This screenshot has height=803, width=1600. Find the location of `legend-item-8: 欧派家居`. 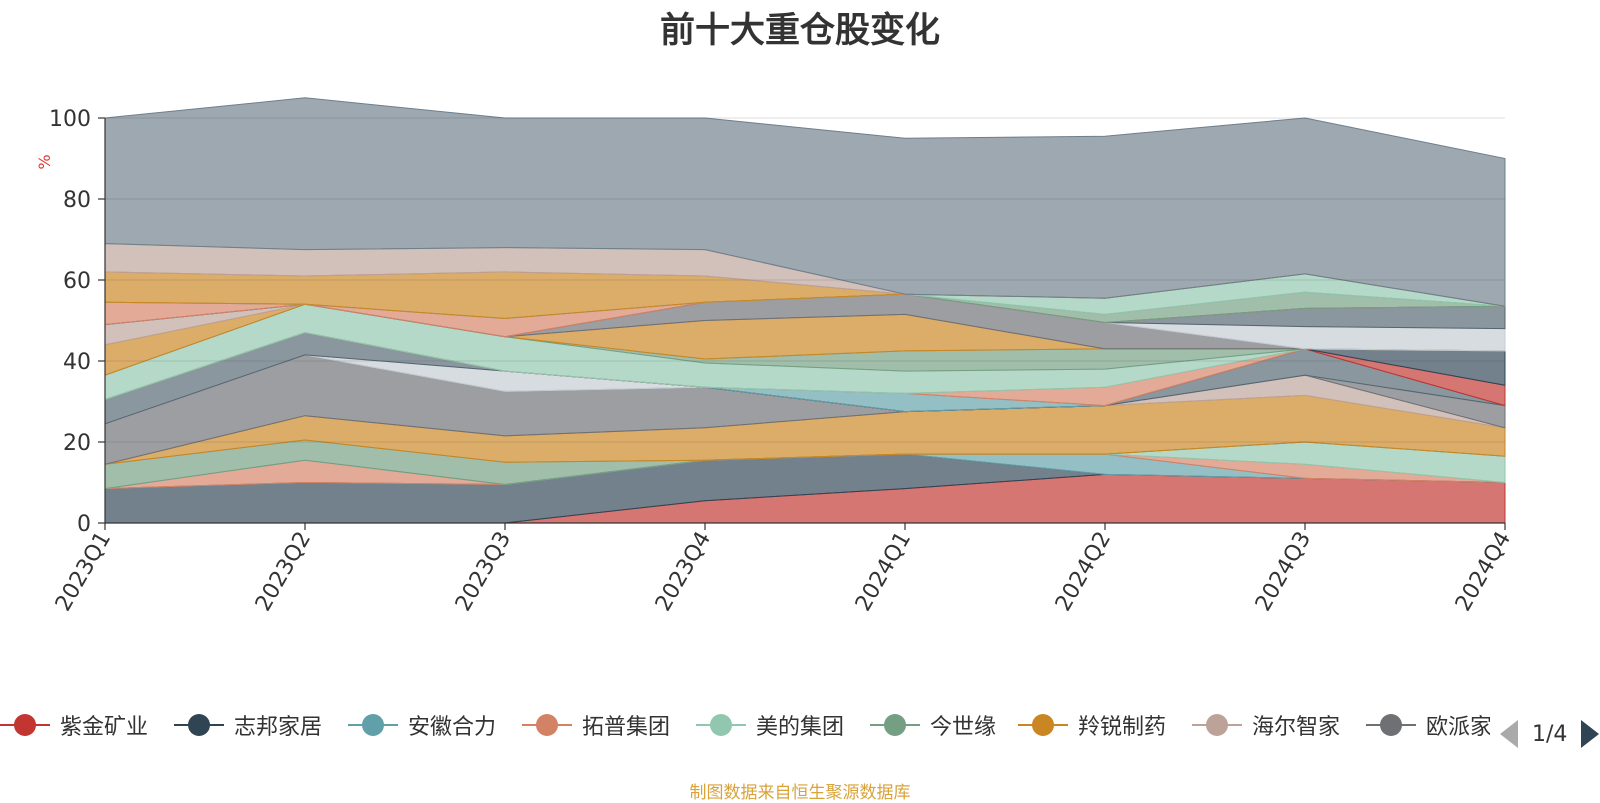

legend-item-8: 欧派家居 is located at coordinates (1428, 725).